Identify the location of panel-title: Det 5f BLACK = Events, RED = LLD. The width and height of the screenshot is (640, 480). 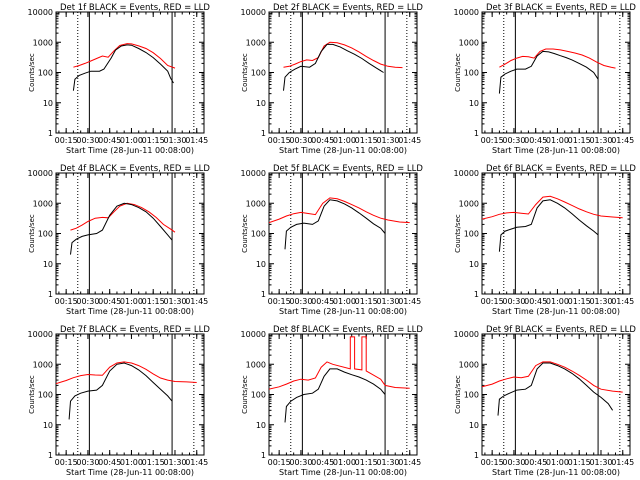
(348, 169).